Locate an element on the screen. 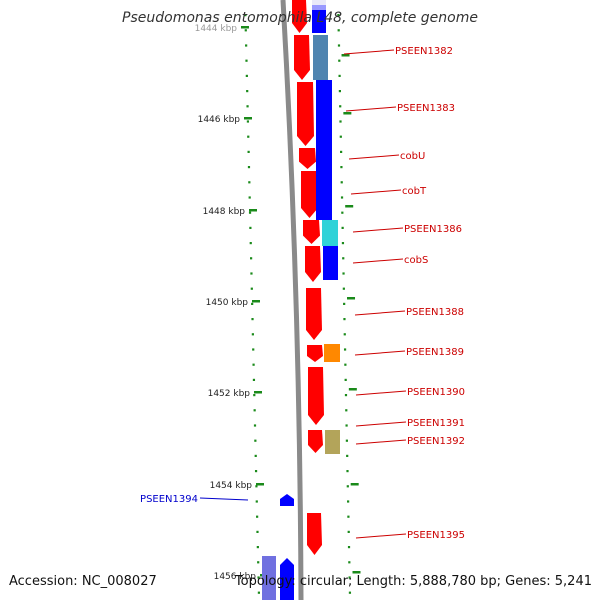  kbp-label: 1454 kbp is located at coordinates (231, 486).